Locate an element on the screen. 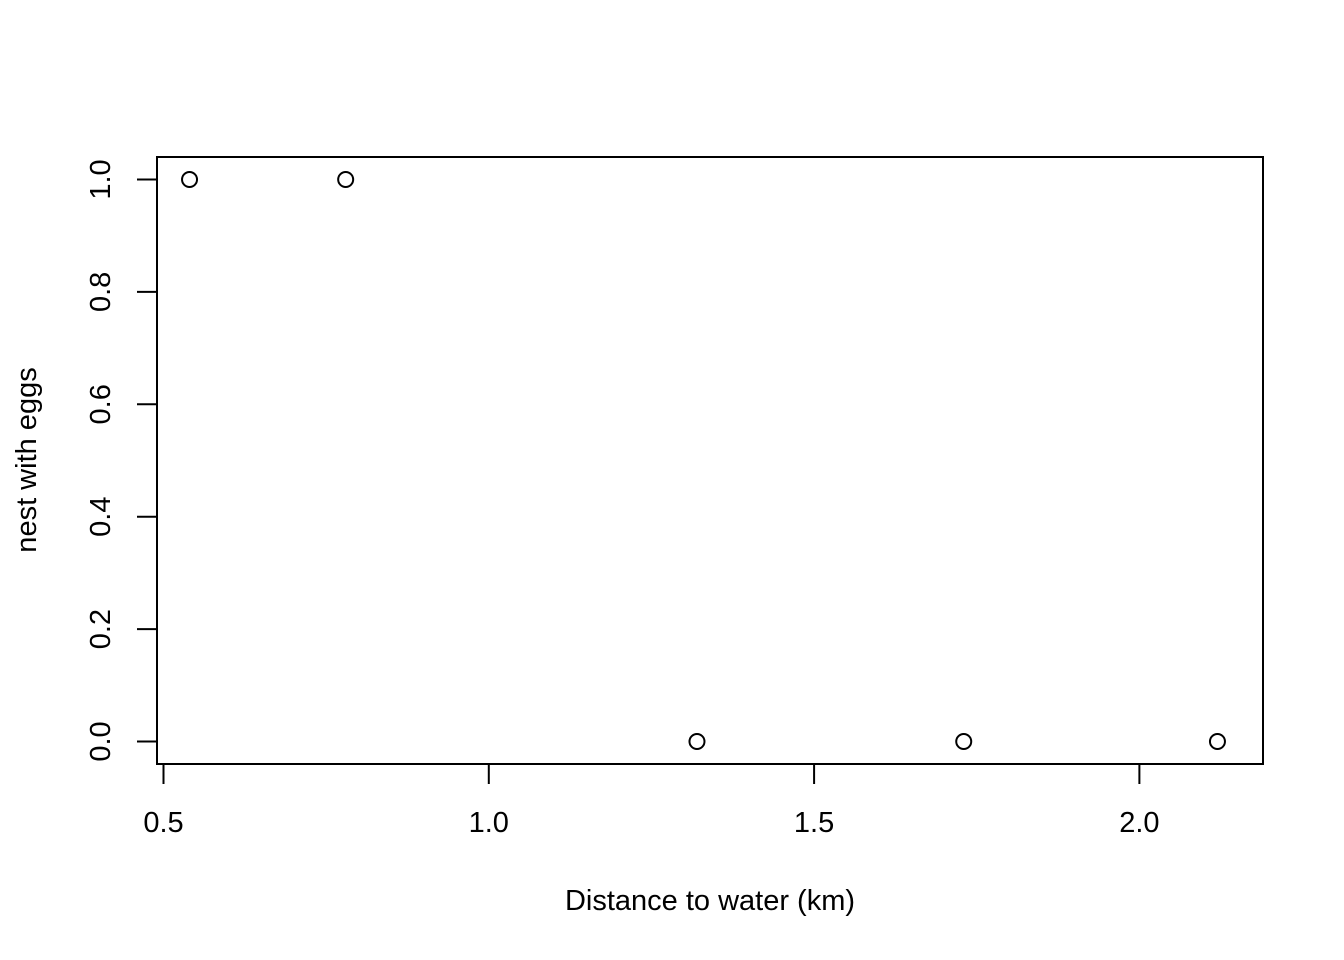 This screenshot has height=960, width=1344. x-tick-label: 1.5 is located at coordinates (814, 823).